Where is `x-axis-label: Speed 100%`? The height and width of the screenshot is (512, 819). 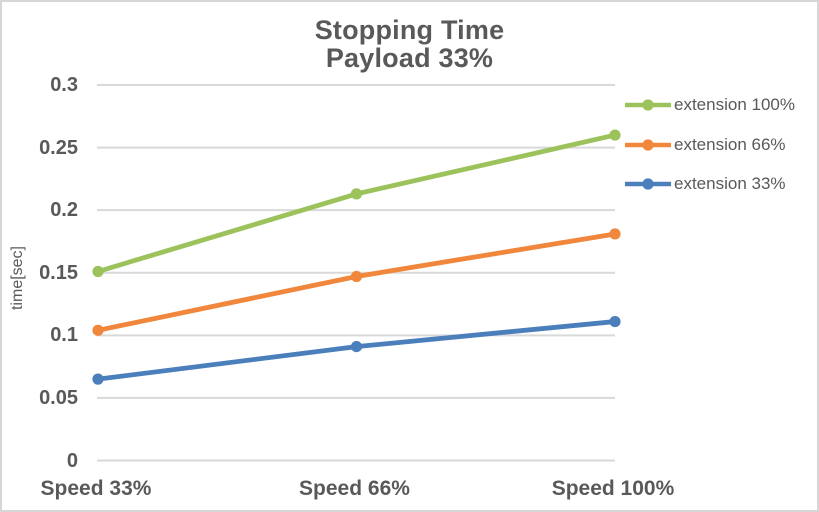 x-axis-label: Speed 100% is located at coordinates (613, 488).